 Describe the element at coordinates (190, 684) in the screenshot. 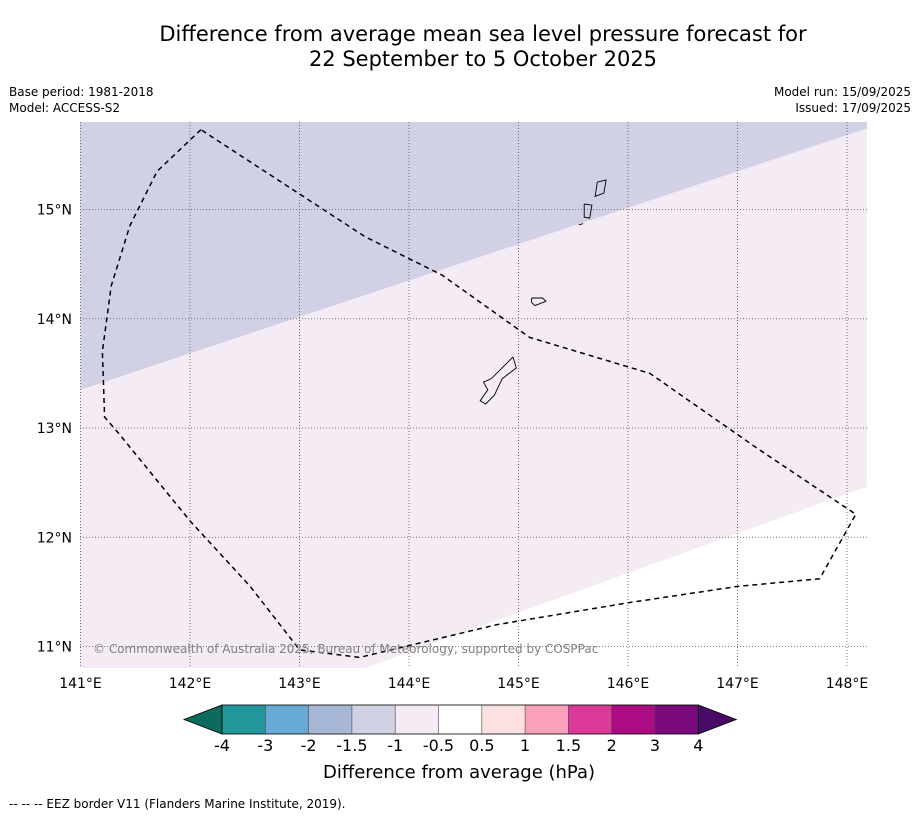

I see `longitude-tick-label: 142°E` at that location.